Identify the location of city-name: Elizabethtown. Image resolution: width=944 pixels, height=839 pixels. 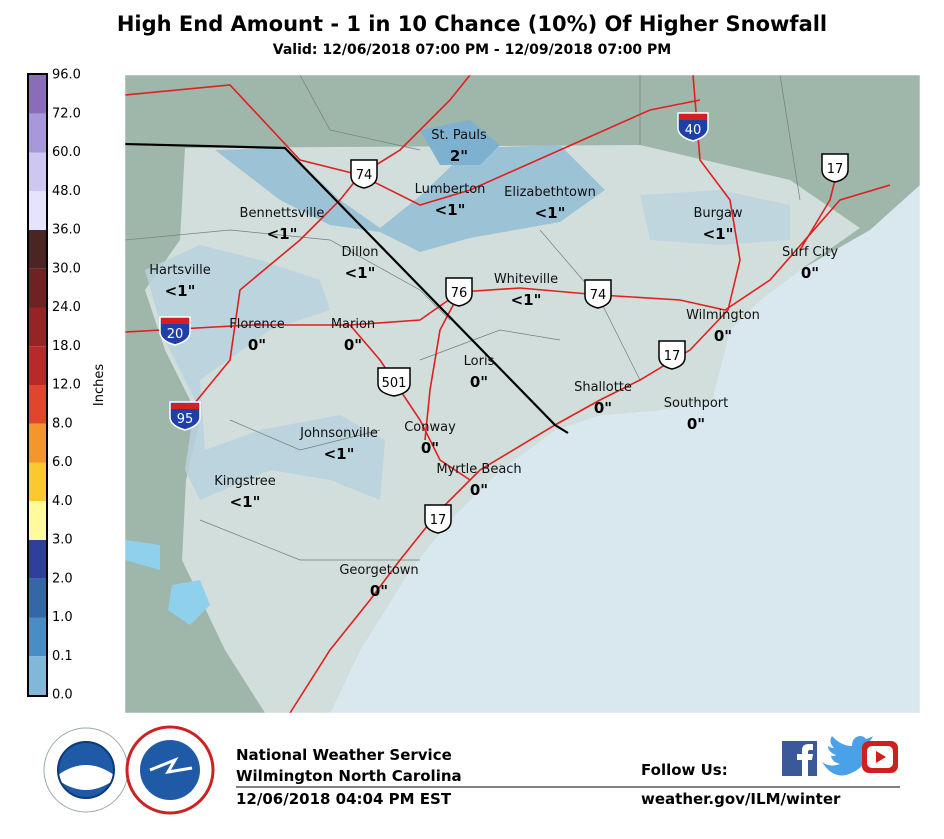
(550, 192).